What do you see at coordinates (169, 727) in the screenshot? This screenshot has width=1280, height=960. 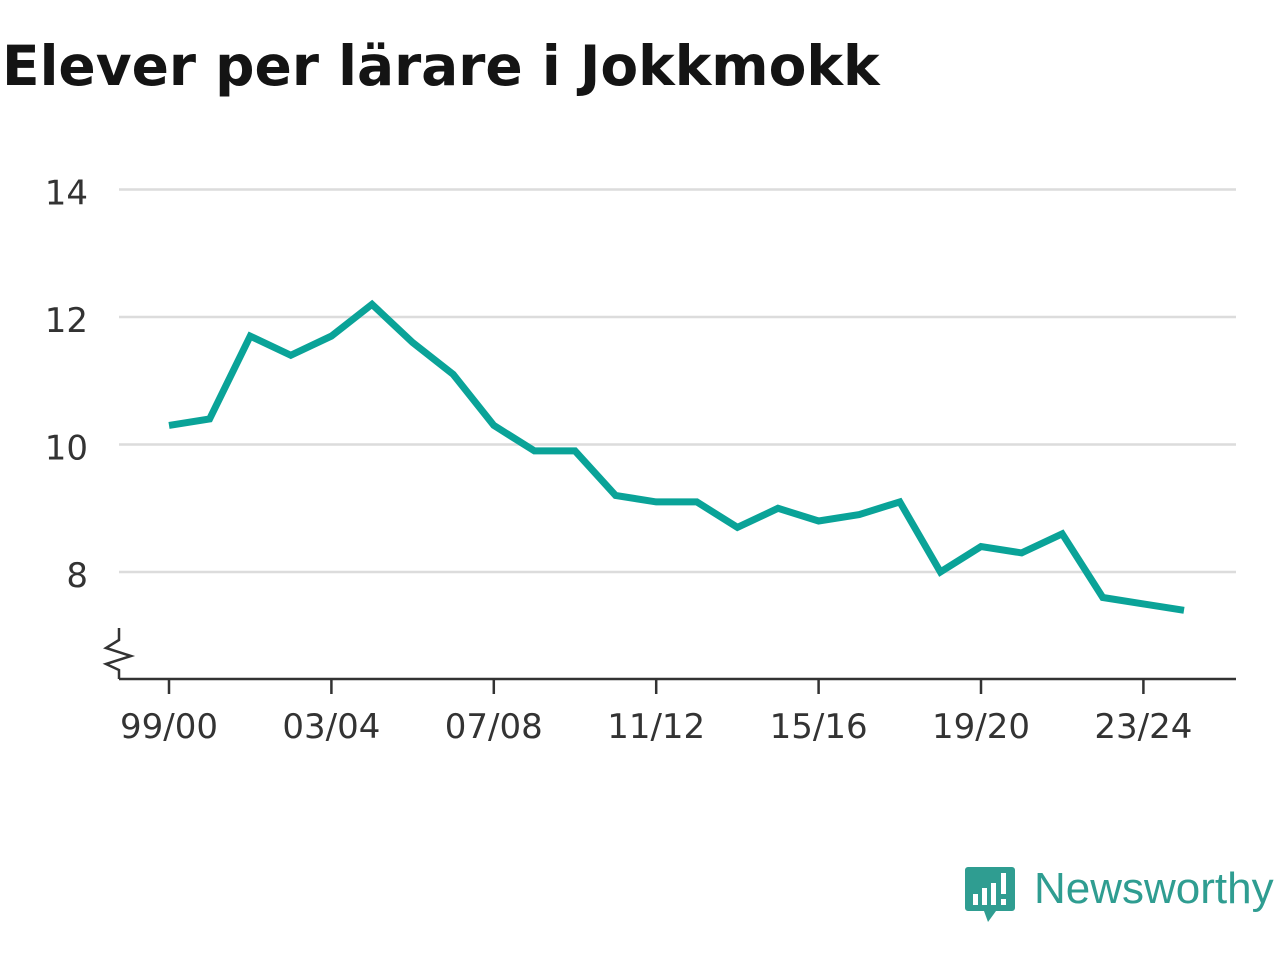 I see `x-tick-label: 99/00` at bounding box center [169, 727].